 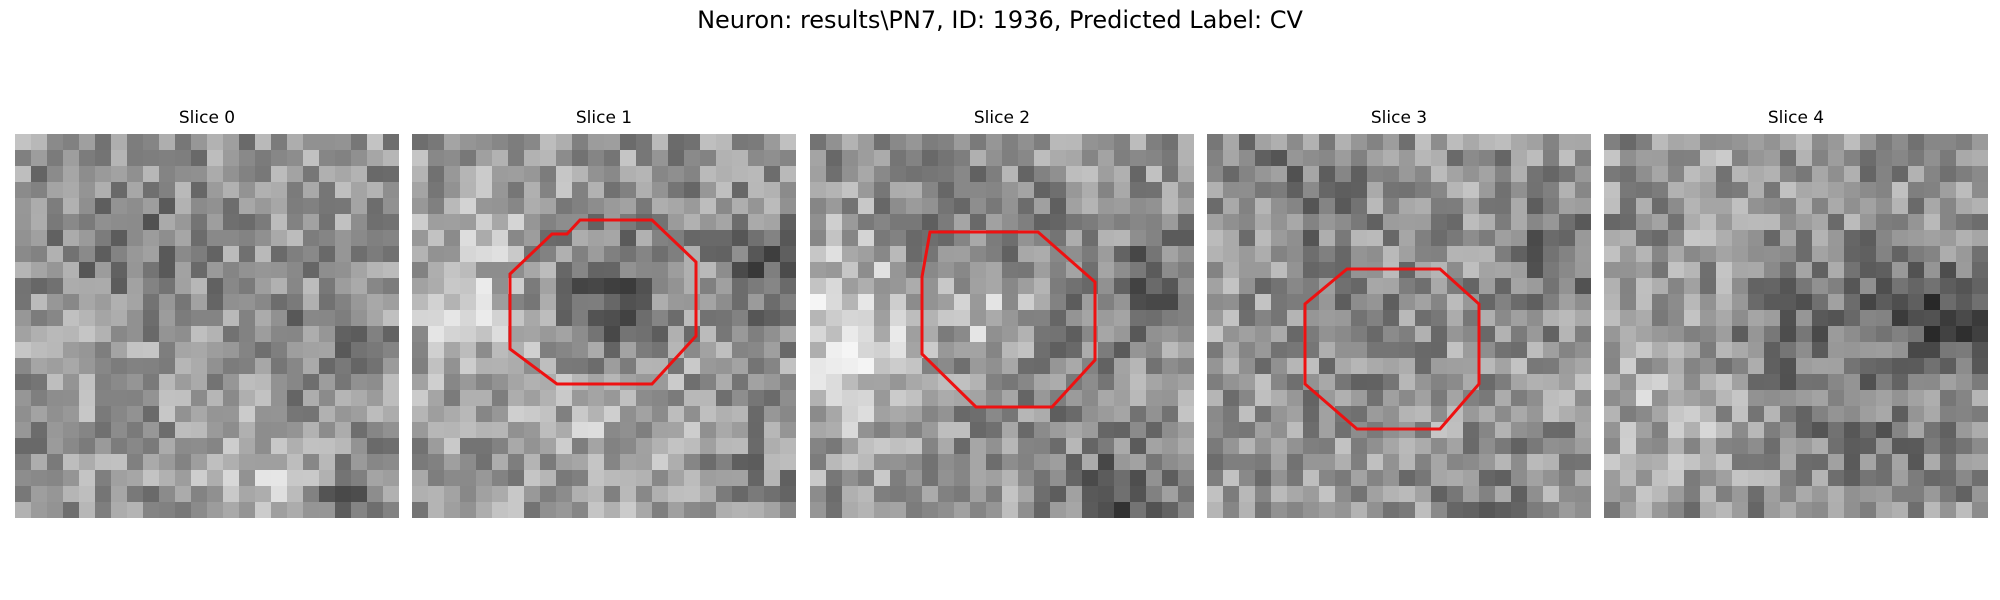 I want to click on slice-title: Slice 2, so click(x=1002, y=118).